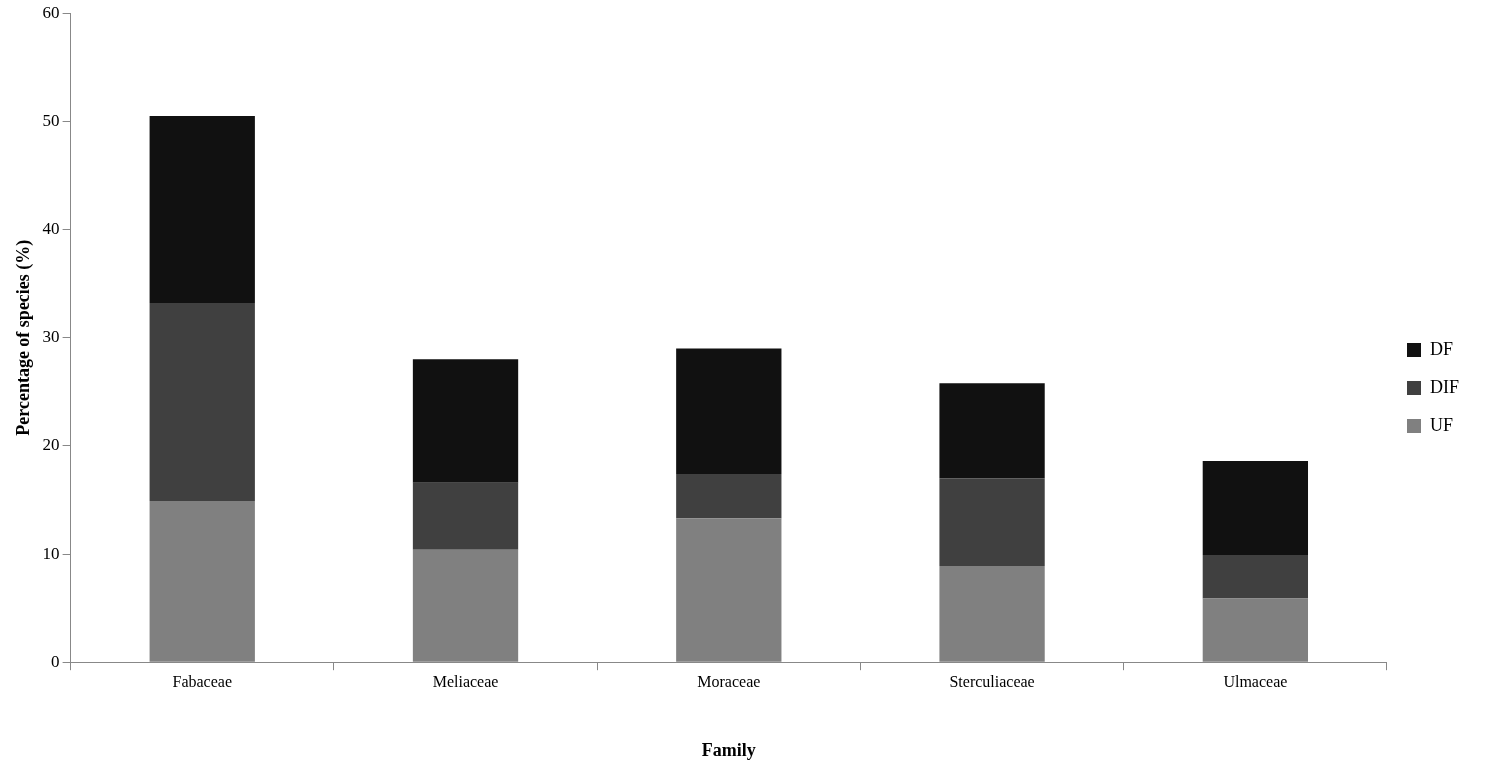  Describe the element at coordinates (1442, 424) in the screenshot. I see `legend-label: UF` at that location.